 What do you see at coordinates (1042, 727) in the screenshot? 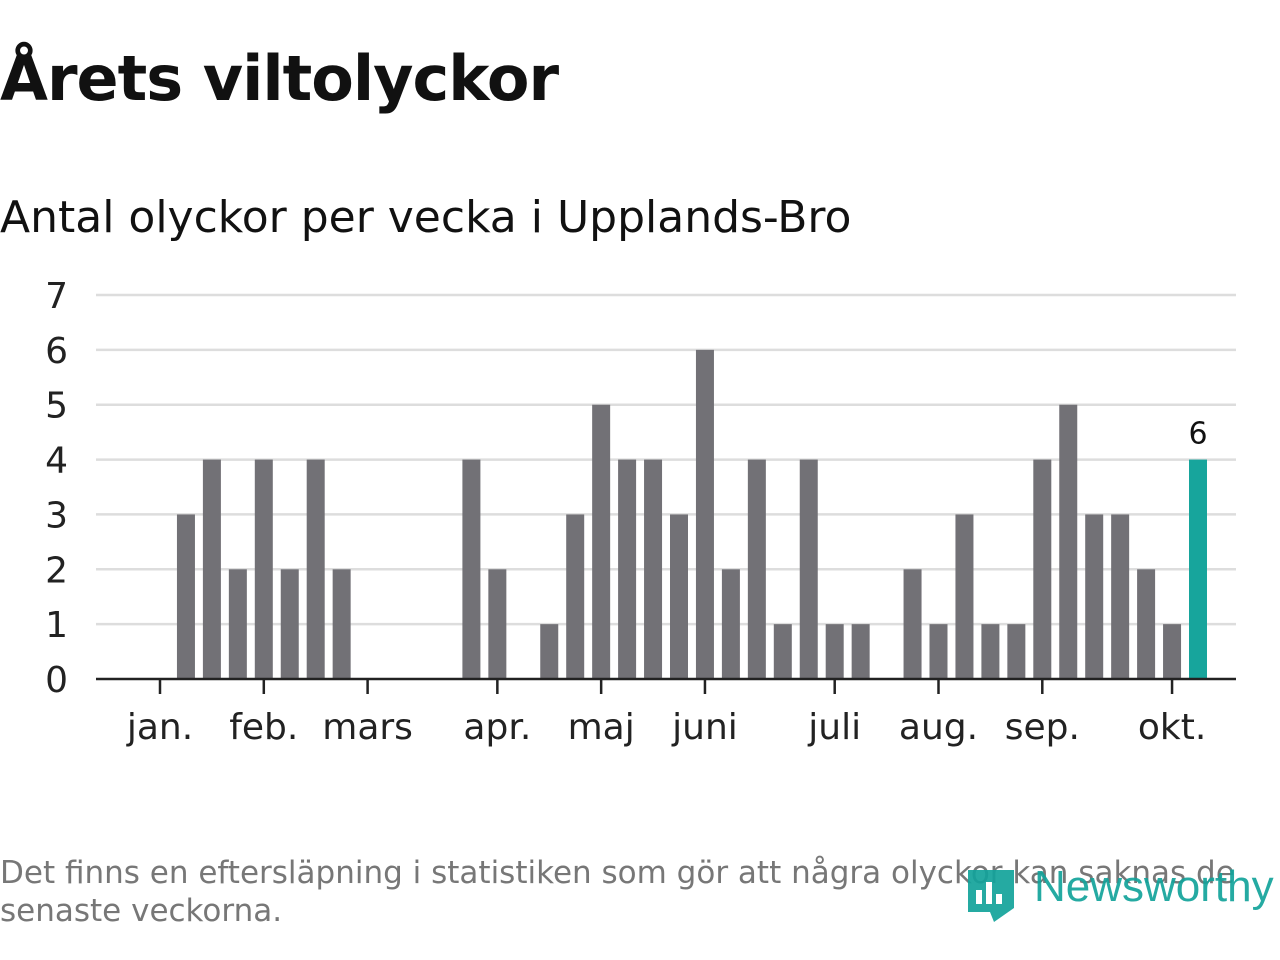
I see `x-tick-label: sep.` at bounding box center [1042, 727].